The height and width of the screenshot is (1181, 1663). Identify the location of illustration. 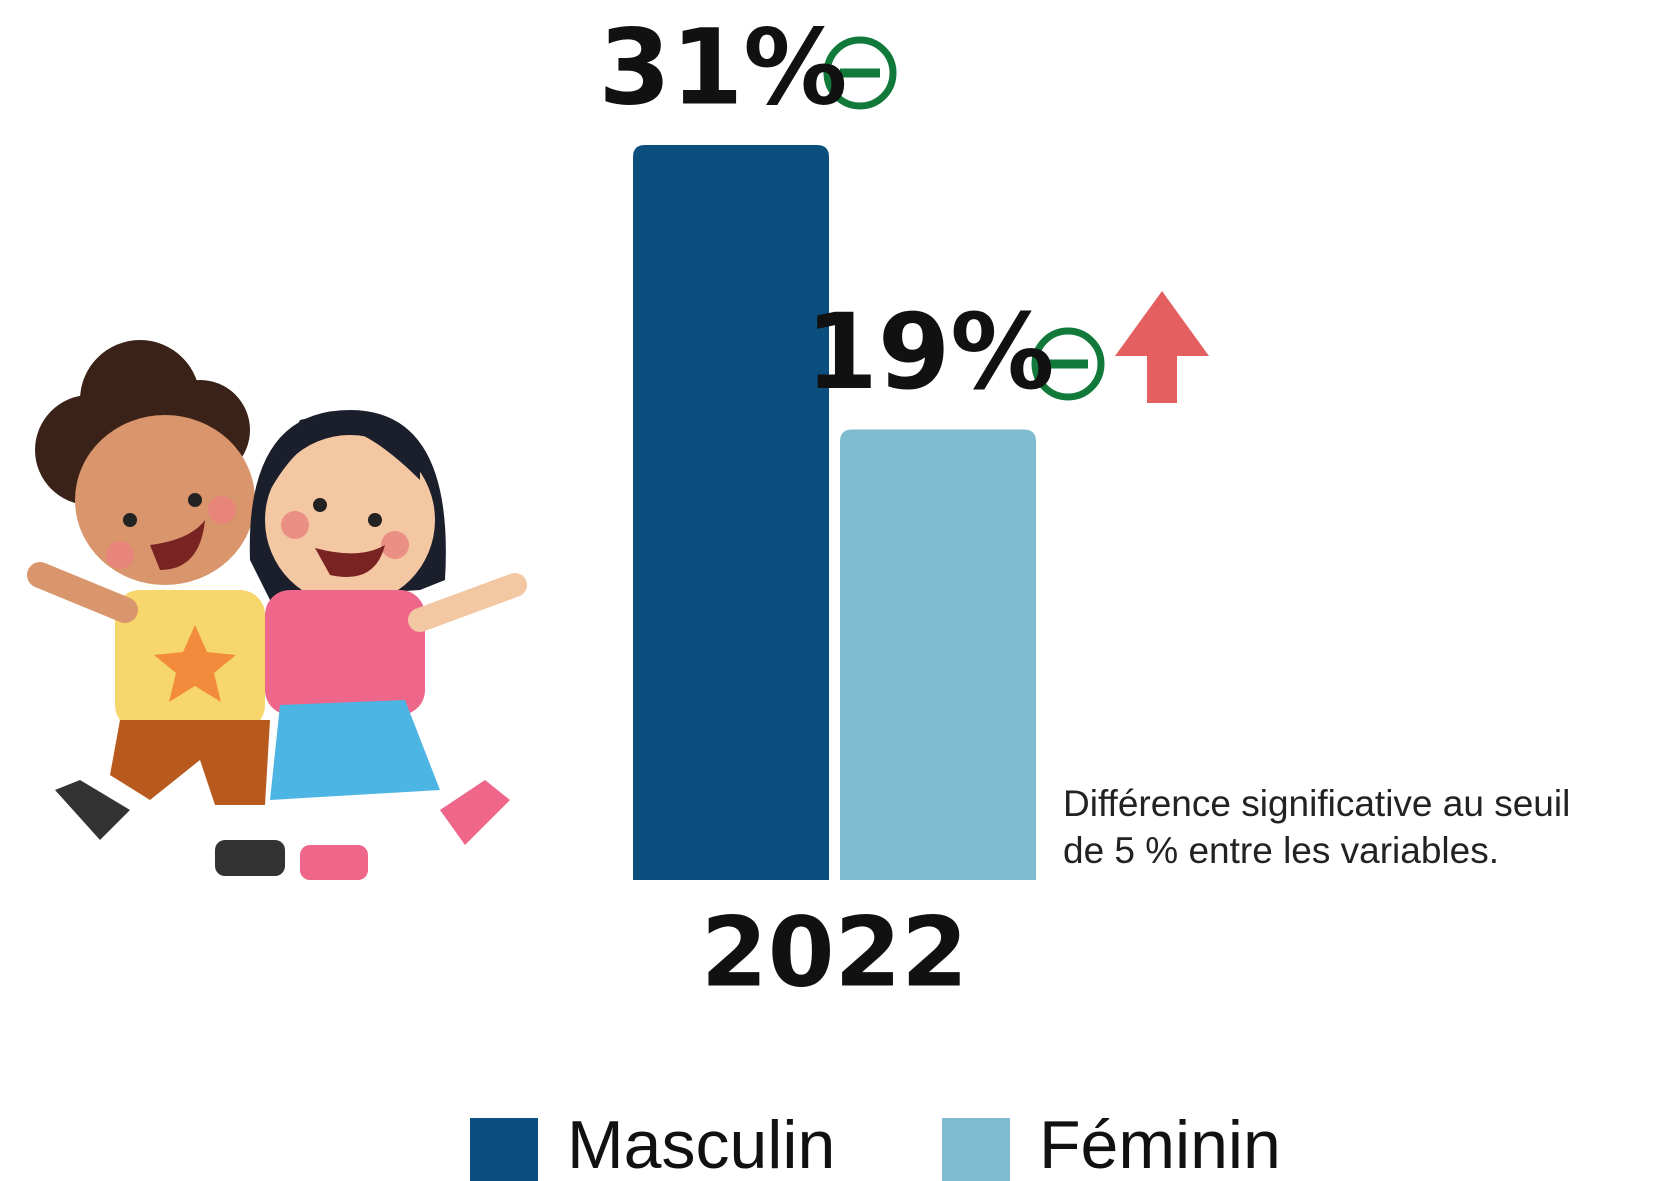
(277, 610).